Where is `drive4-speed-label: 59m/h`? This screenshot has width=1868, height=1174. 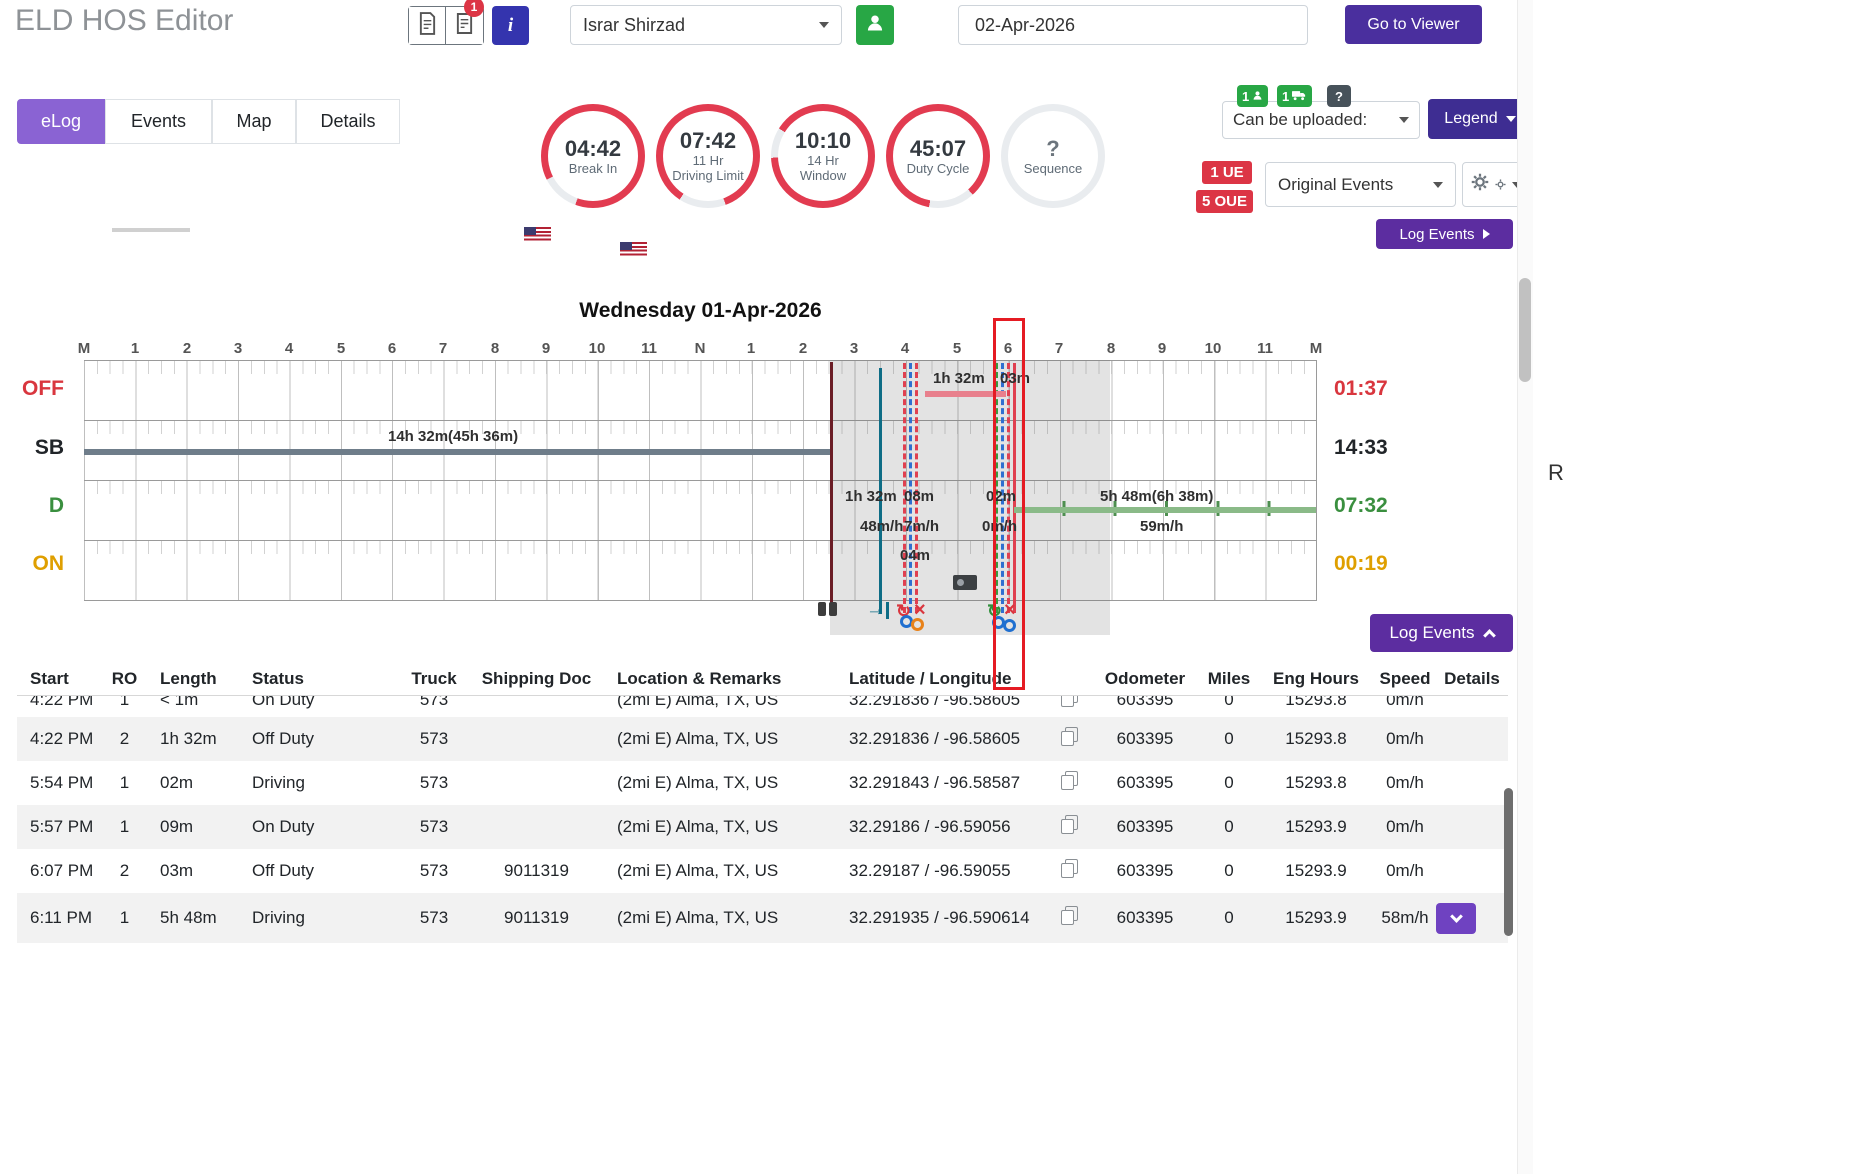
drive4-speed-label: 59m/h is located at coordinates (1162, 526).